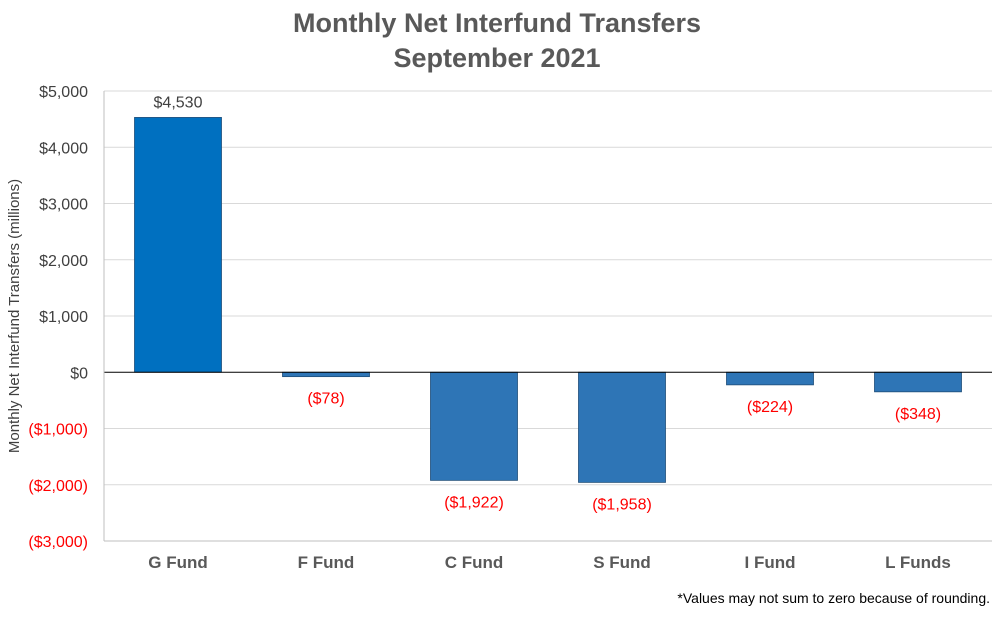 The width and height of the screenshot is (1000, 618). What do you see at coordinates (177, 562) in the screenshot?
I see `x-tick-label: G Fund` at bounding box center [177, 562].